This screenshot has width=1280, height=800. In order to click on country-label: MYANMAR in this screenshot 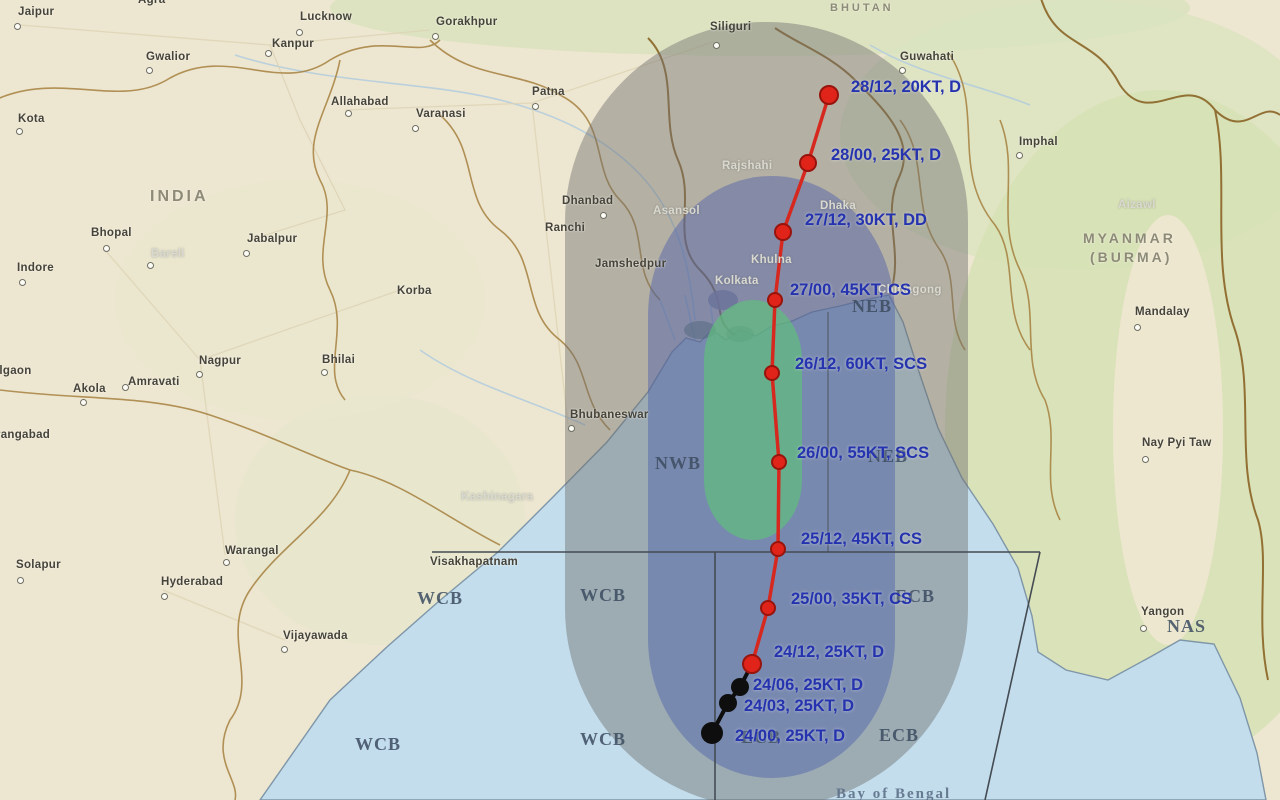, I will do `click(1129, 238)`.